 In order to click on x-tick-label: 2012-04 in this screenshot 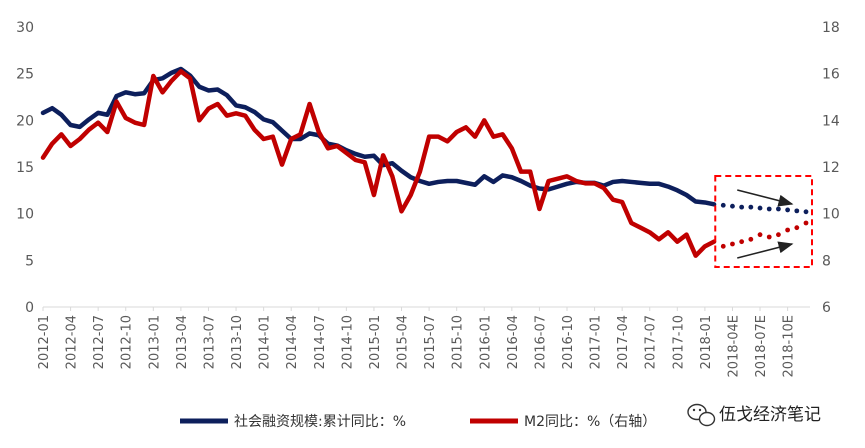, I will do `click(72, 342)`.